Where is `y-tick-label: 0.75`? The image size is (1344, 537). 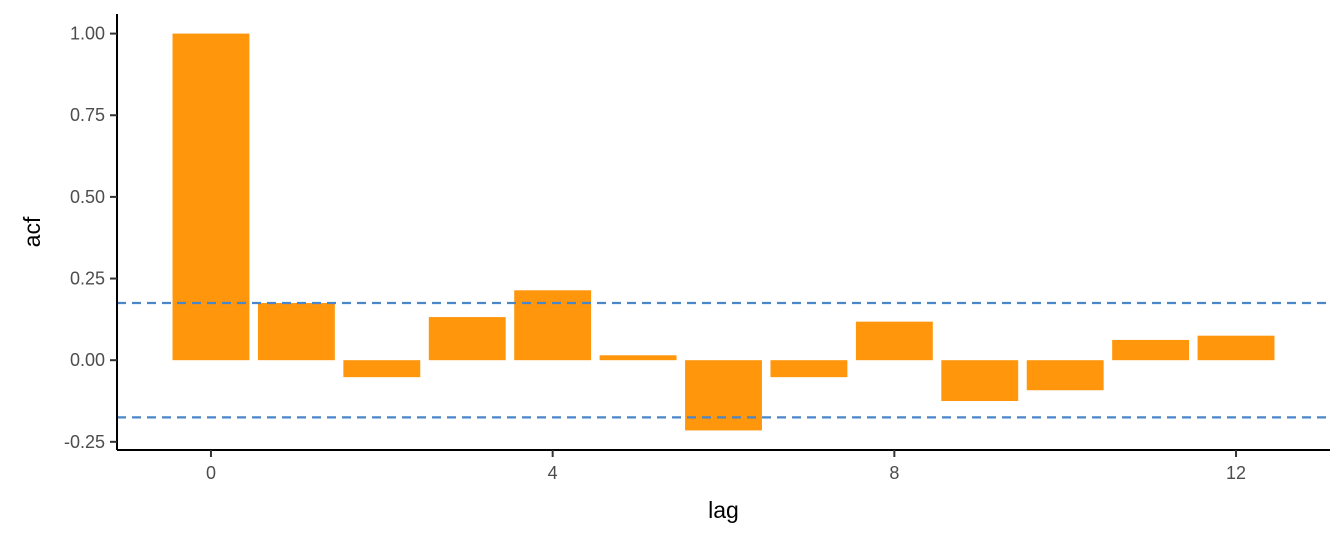 y-tick-label: 0.75 is located at coordinates (87, 115).